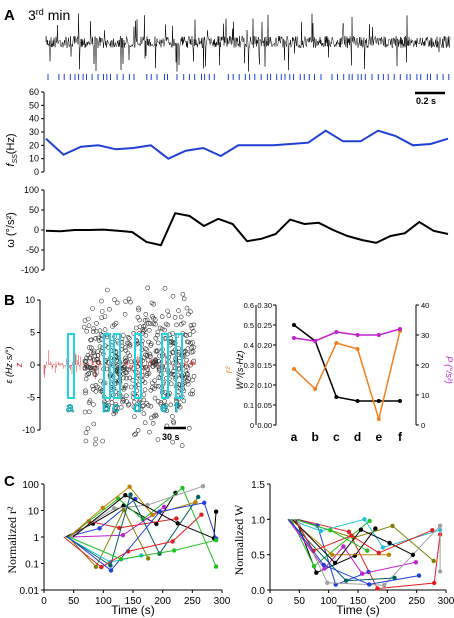 Image resolution: width=454 pixels, height=618 pixels. I want to click on window-label: d, so click(137, 407).